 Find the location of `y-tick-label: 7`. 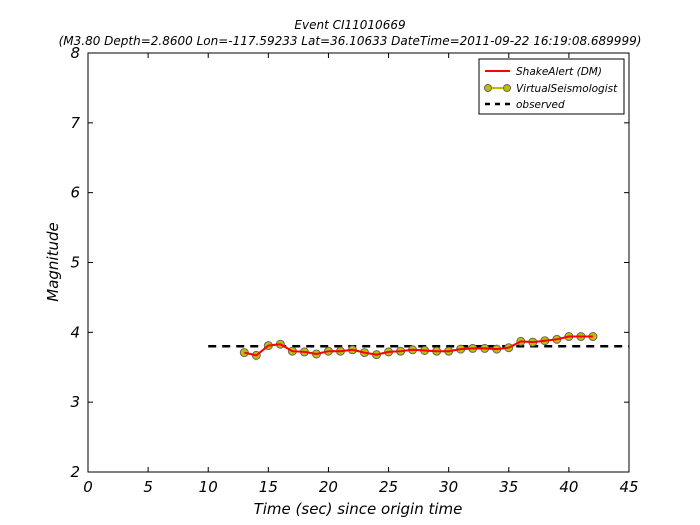

y-tick-label: 7 is located at coordinates (75, 123).